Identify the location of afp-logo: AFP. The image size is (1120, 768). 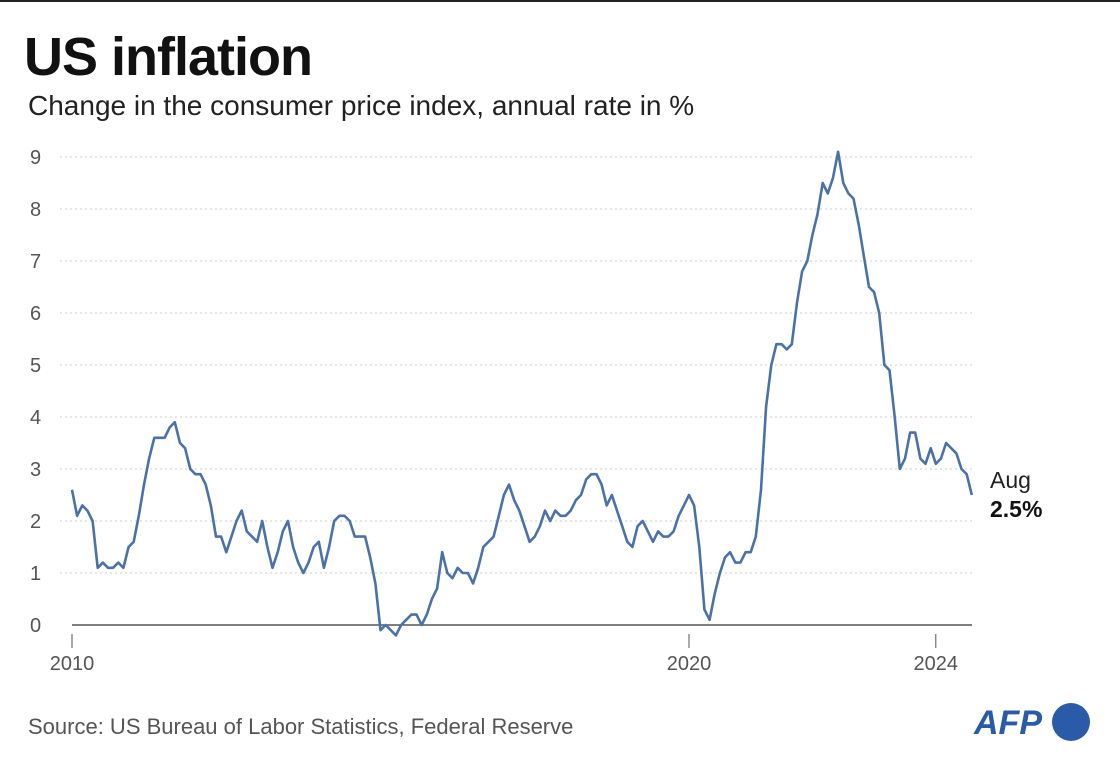
(1034, 724).